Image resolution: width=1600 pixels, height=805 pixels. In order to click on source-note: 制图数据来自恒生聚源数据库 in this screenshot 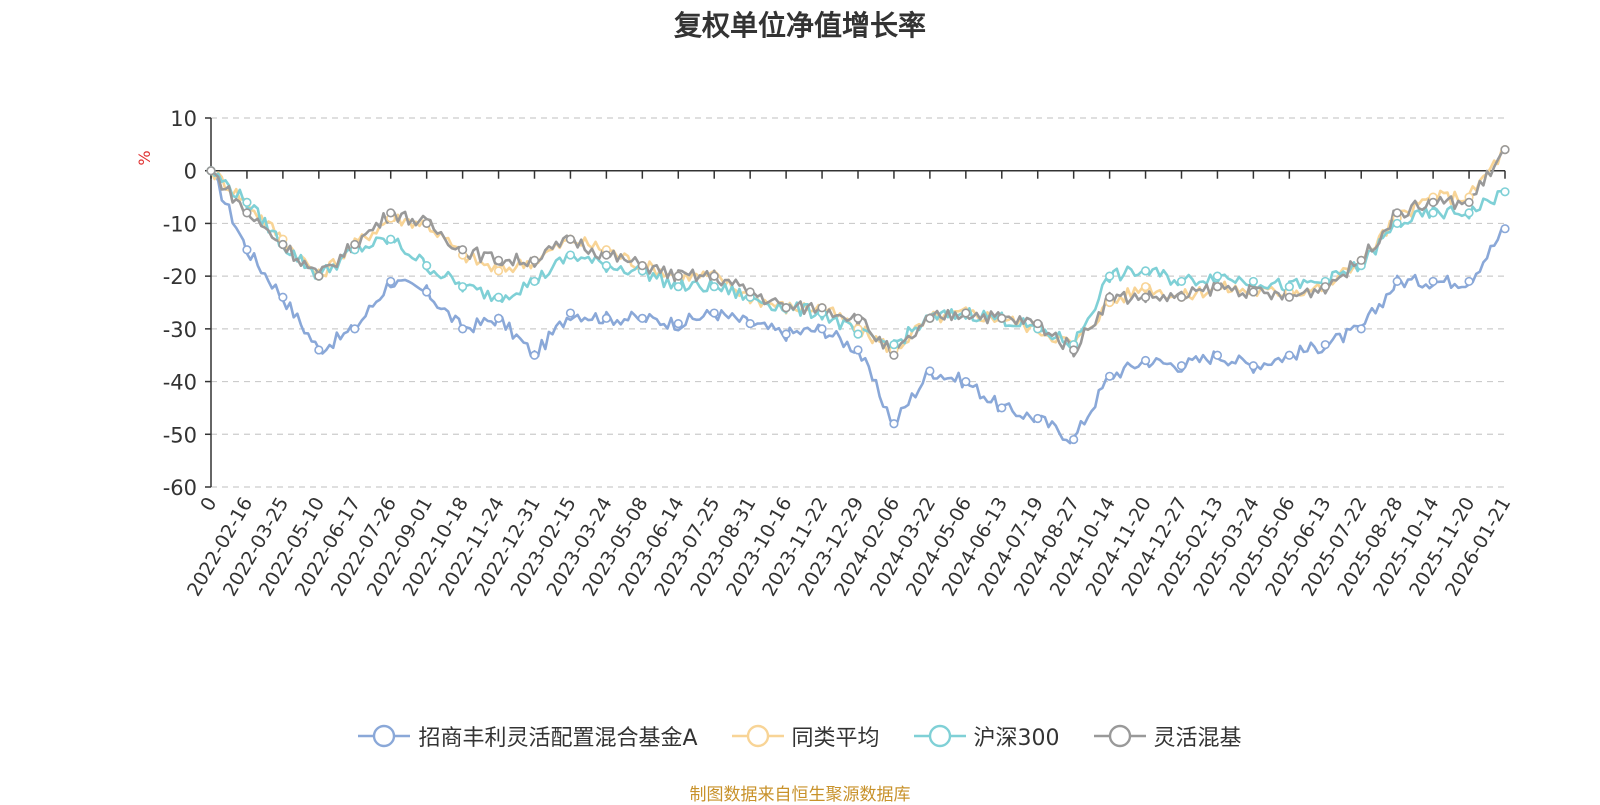, I will do `click(800, 795)`.